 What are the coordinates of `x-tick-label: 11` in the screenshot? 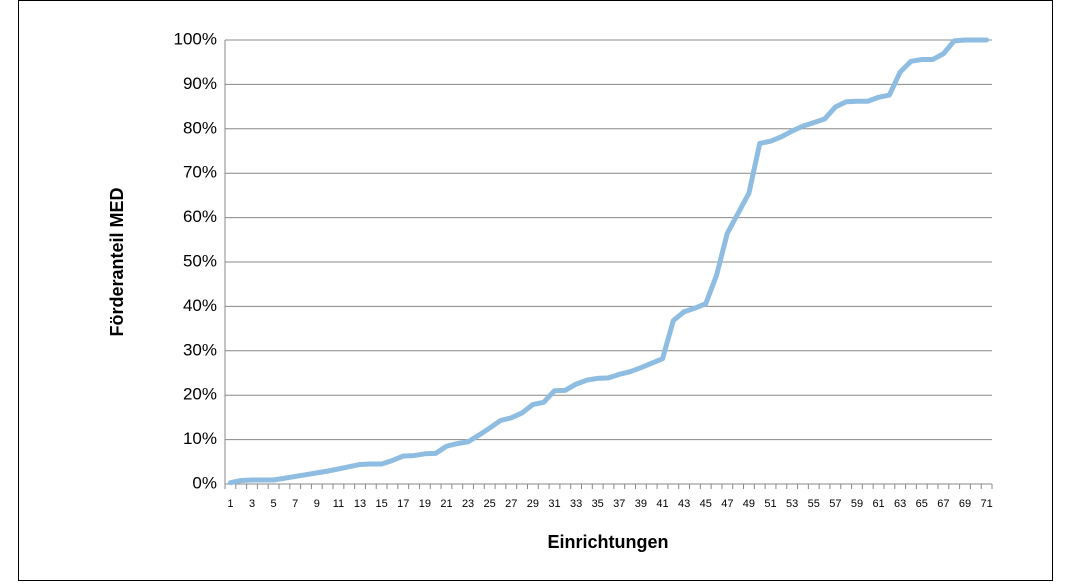 It's located at (338, 504).